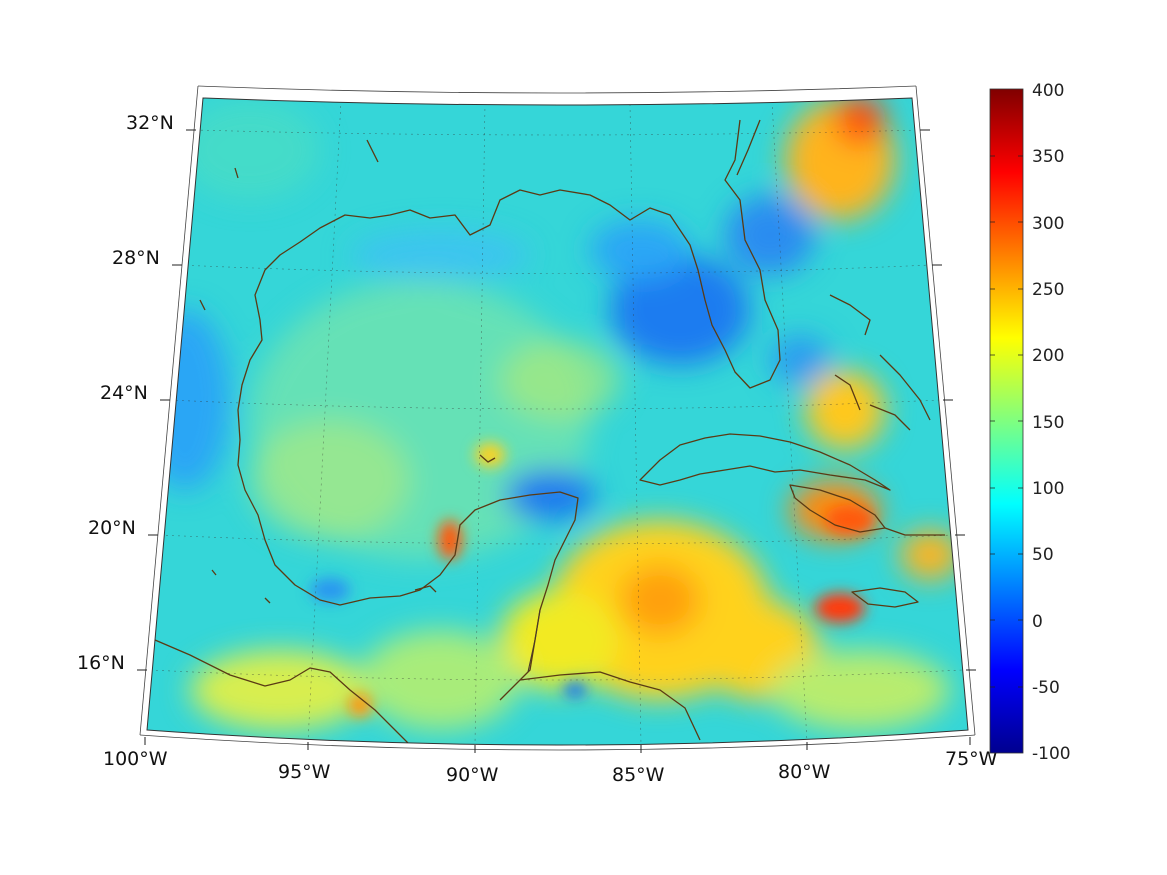 Image resolution: width=1167 pixels, height=875 pixels. I want to click on longitude-labels: 100°W 95°W 90°W 85°W 80°W 75°W, so click(550, 767).